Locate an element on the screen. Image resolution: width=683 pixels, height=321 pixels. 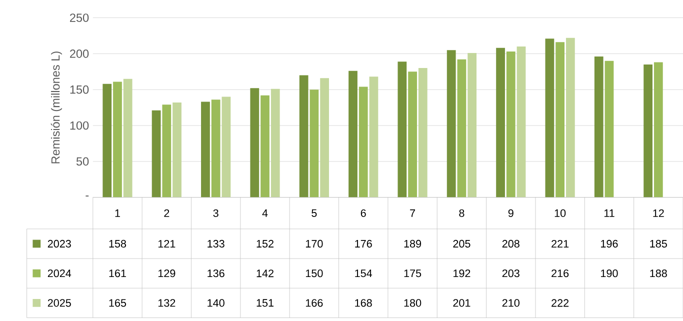
data-label: 180 is located at coordinates (413, 303).